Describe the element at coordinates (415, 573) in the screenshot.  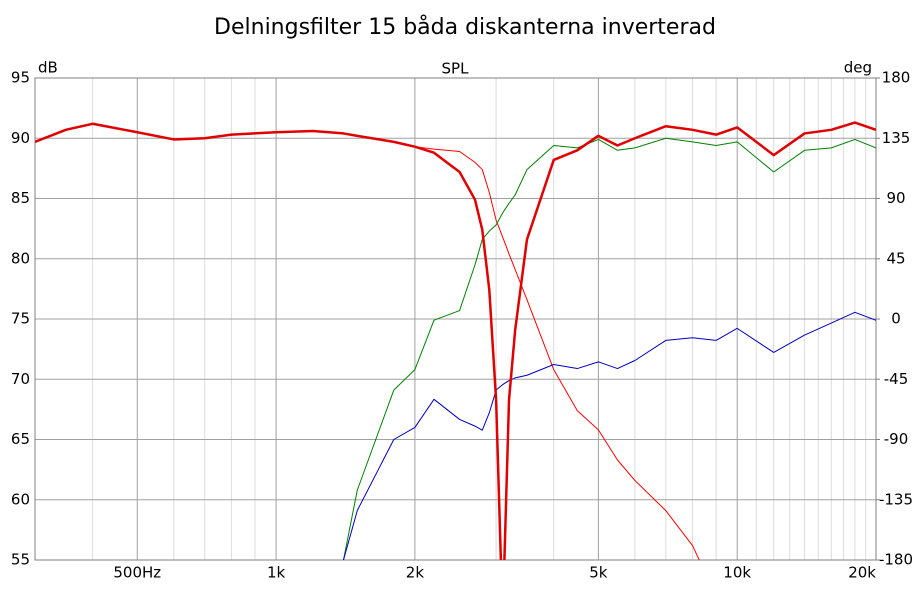
I see `x-tick-label: 2k` at that location.